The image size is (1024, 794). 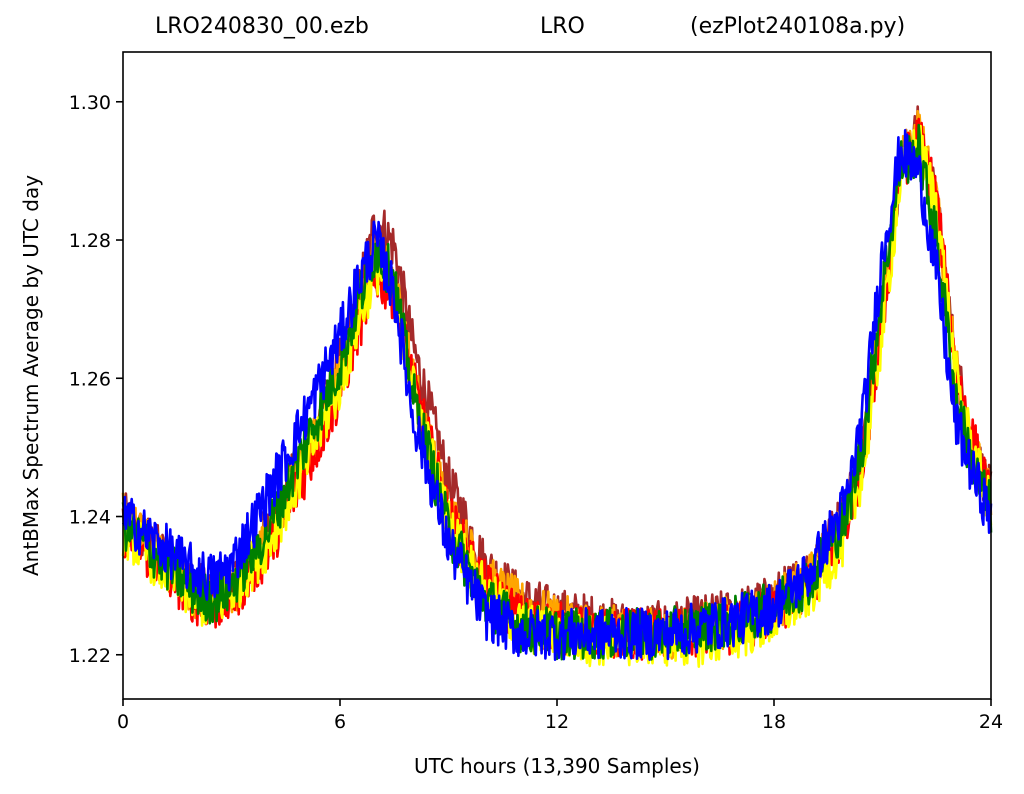 I want to click on y-tick-label: 1.22, so click(x=90, y=656).